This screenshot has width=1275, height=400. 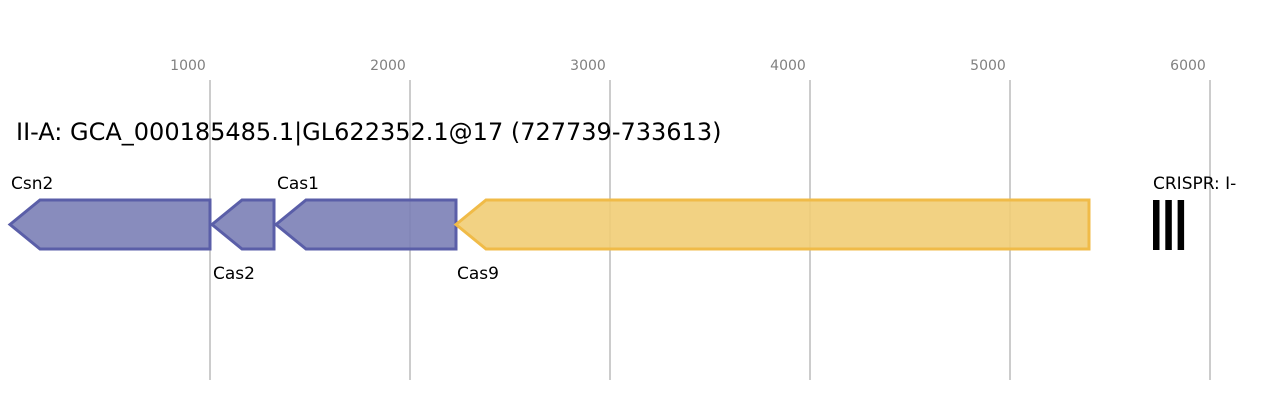 What do you see at coordinates (188, 66) in the screenshot?
I see `tick-label: 1000` at bounding box center [188, 66].